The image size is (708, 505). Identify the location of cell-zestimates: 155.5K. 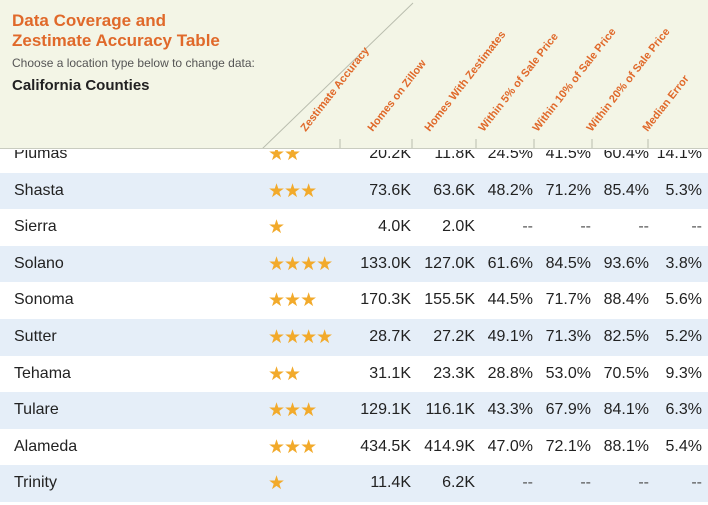
(449, 300).